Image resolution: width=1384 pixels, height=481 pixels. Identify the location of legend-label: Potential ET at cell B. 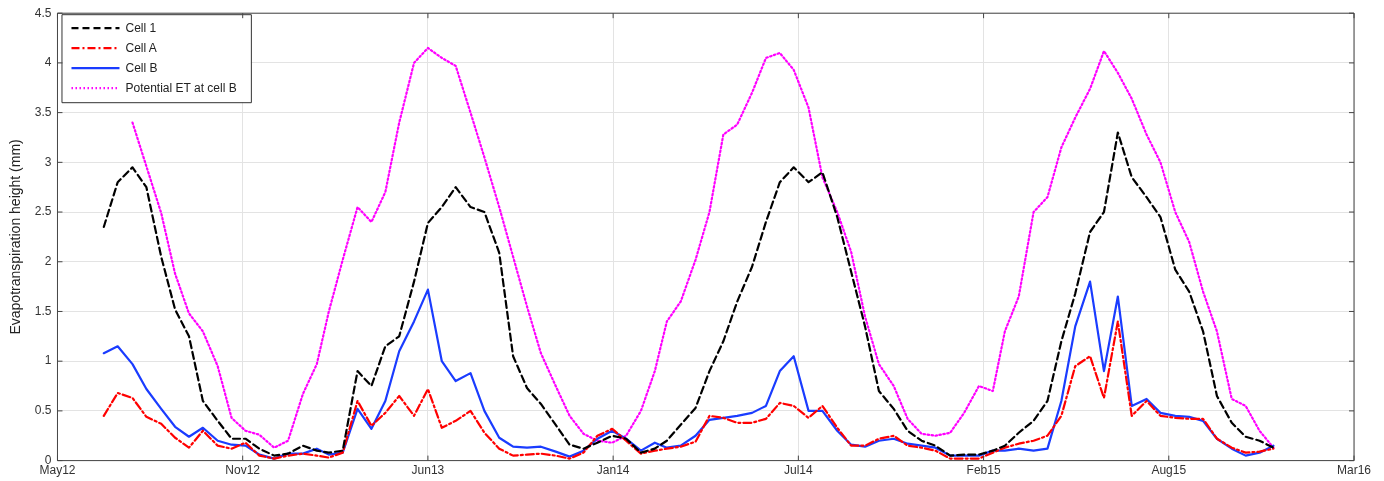
(181, 87).